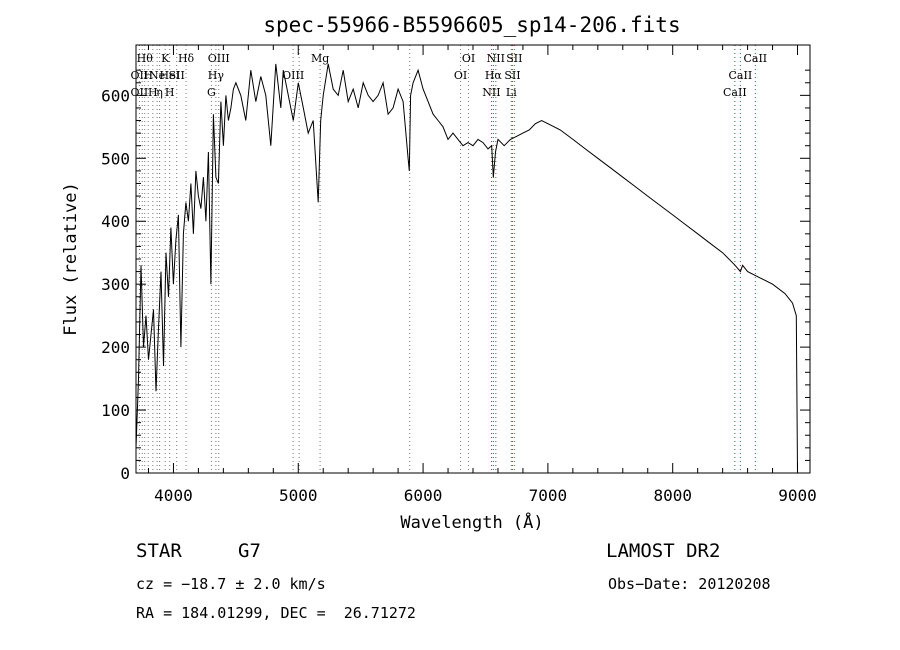 The height and width of the screenshot is (650, 900). I want to click on x-axis-label: Wavelength (Å), so click(471, 522).